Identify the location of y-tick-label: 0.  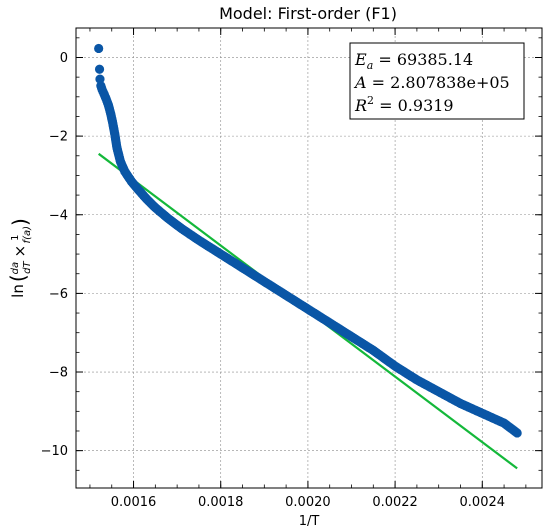
(64, 58).